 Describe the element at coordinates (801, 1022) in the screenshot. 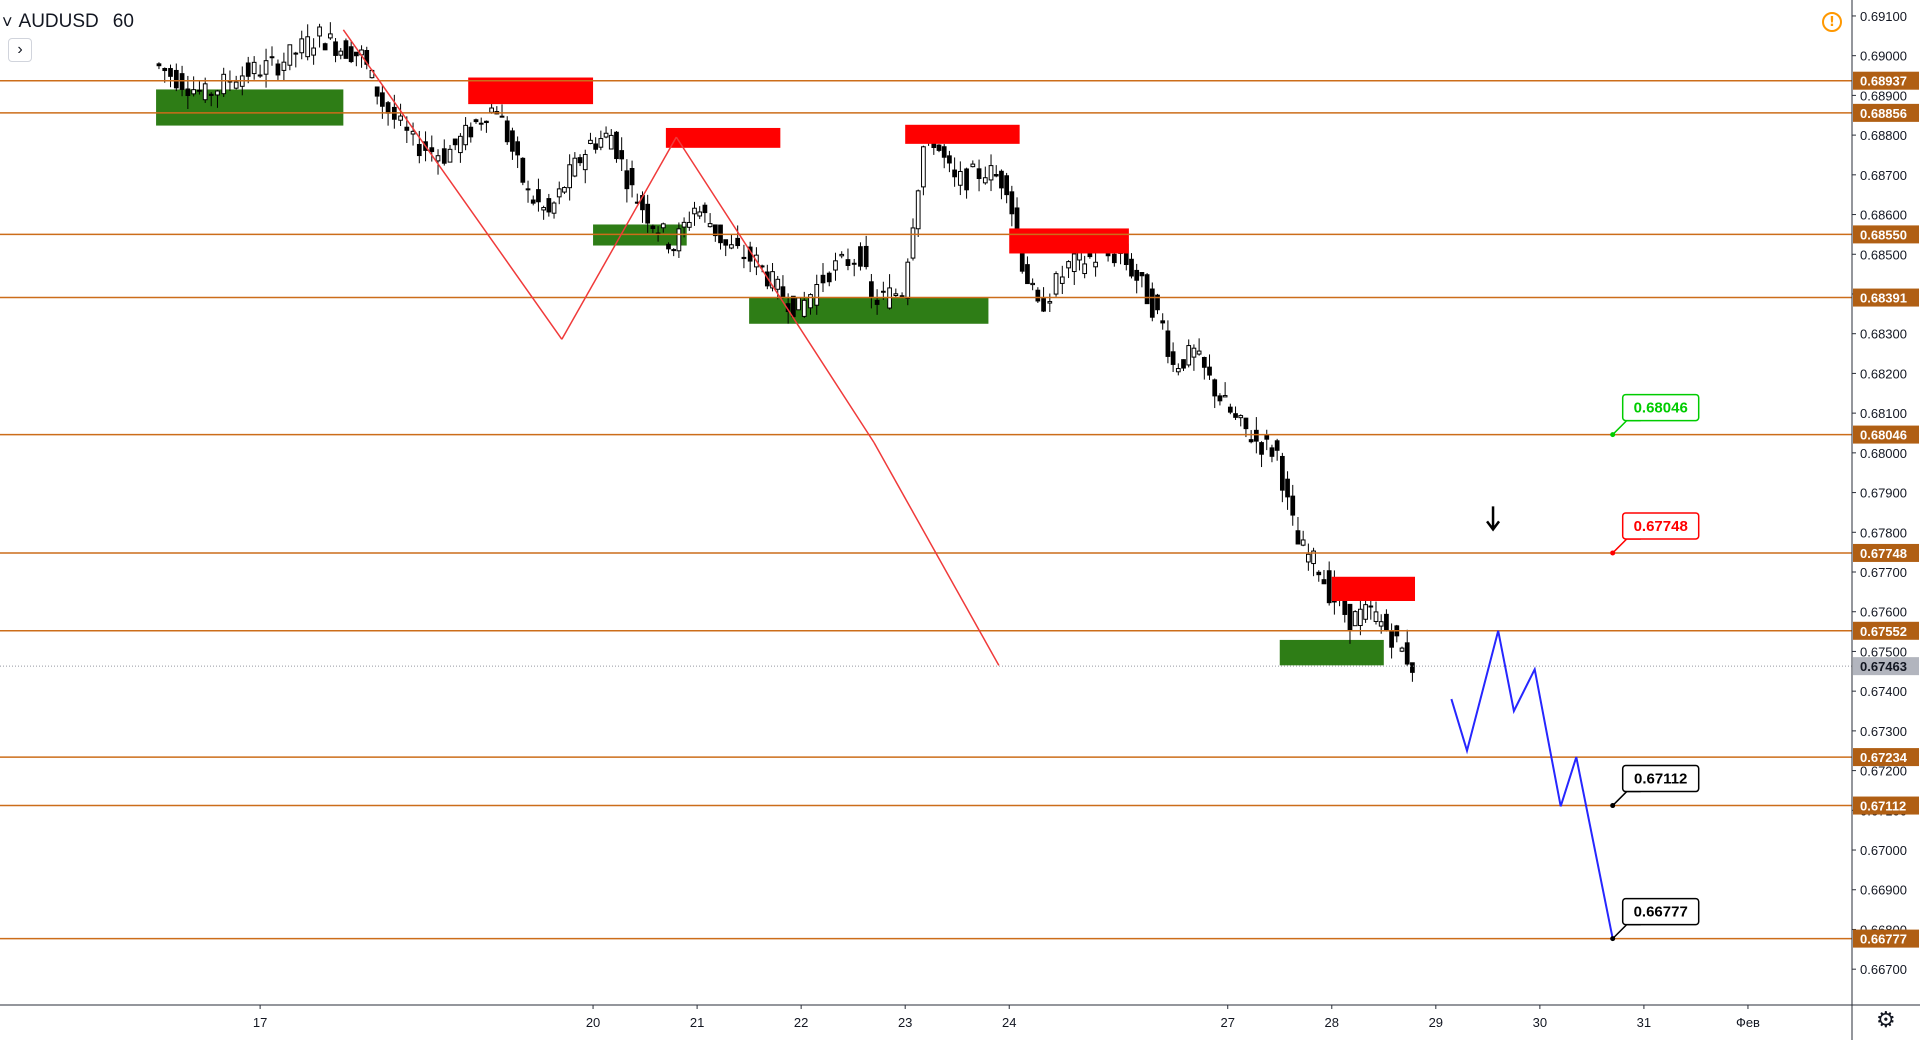

I see `time-tick-label: 22` at that location.